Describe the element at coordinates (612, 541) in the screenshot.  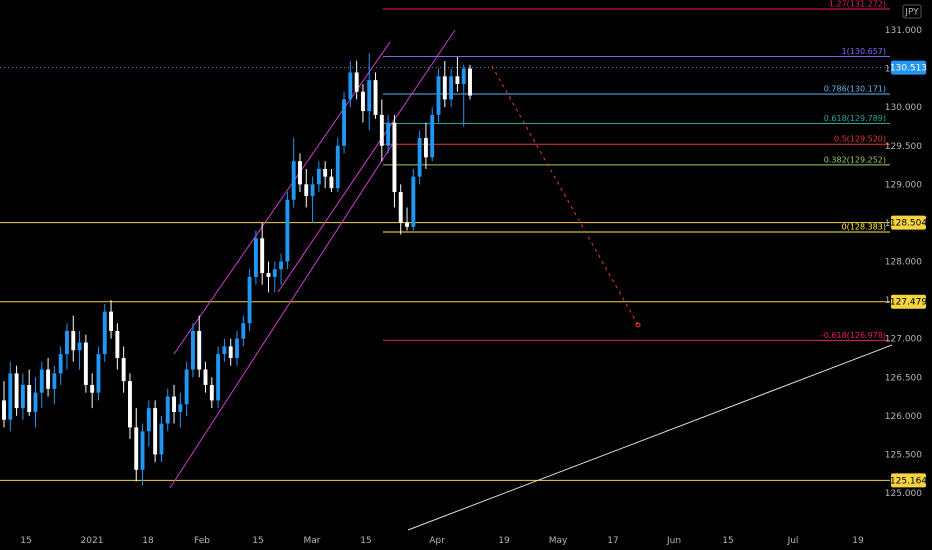
I see `x-tick-10: 17` at that location.